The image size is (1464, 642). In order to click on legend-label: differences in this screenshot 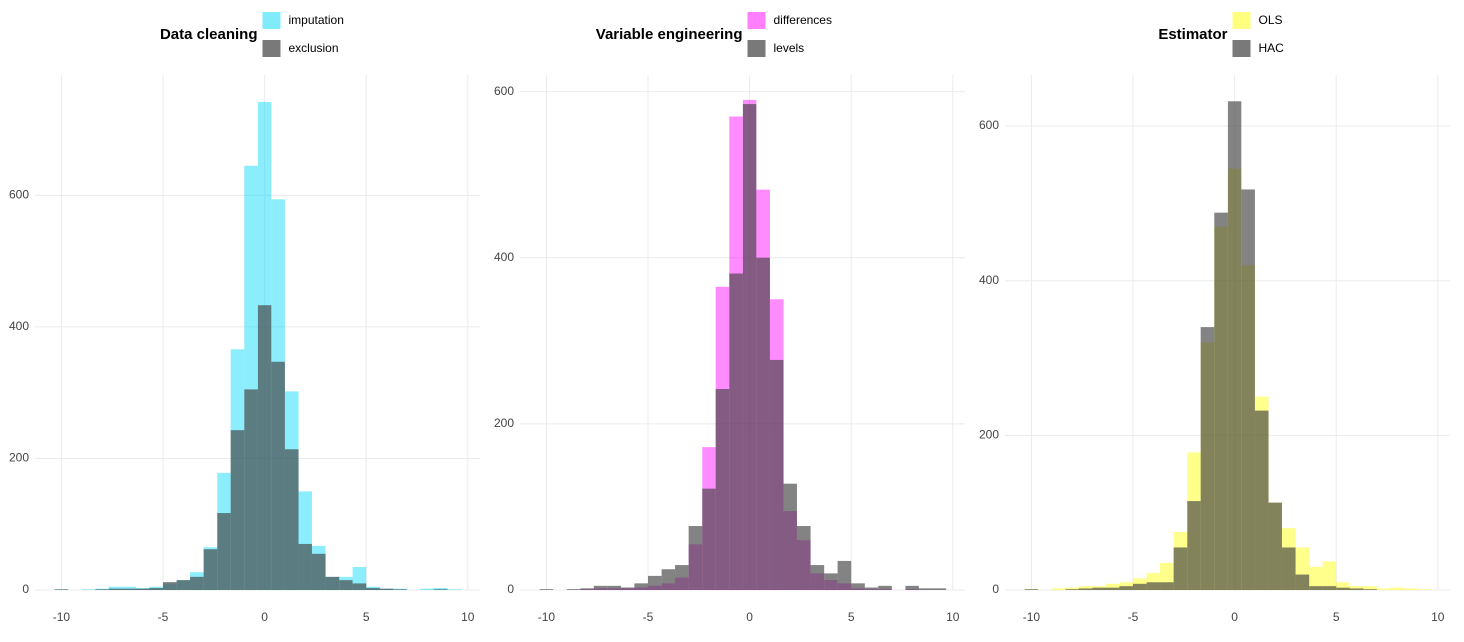, I will do `click(803, 20)`.